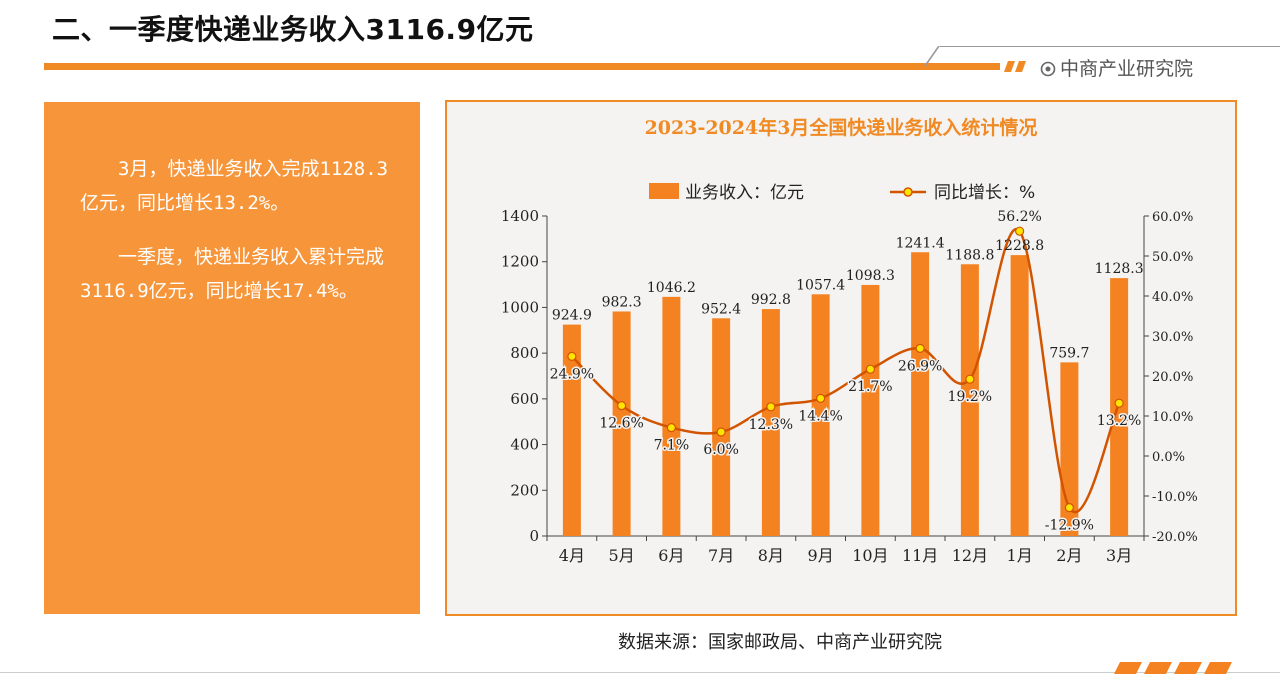  Describe the element at coordinates (572, 316) in the screenshot. I see `bar-value-label: 924.9` at that location.